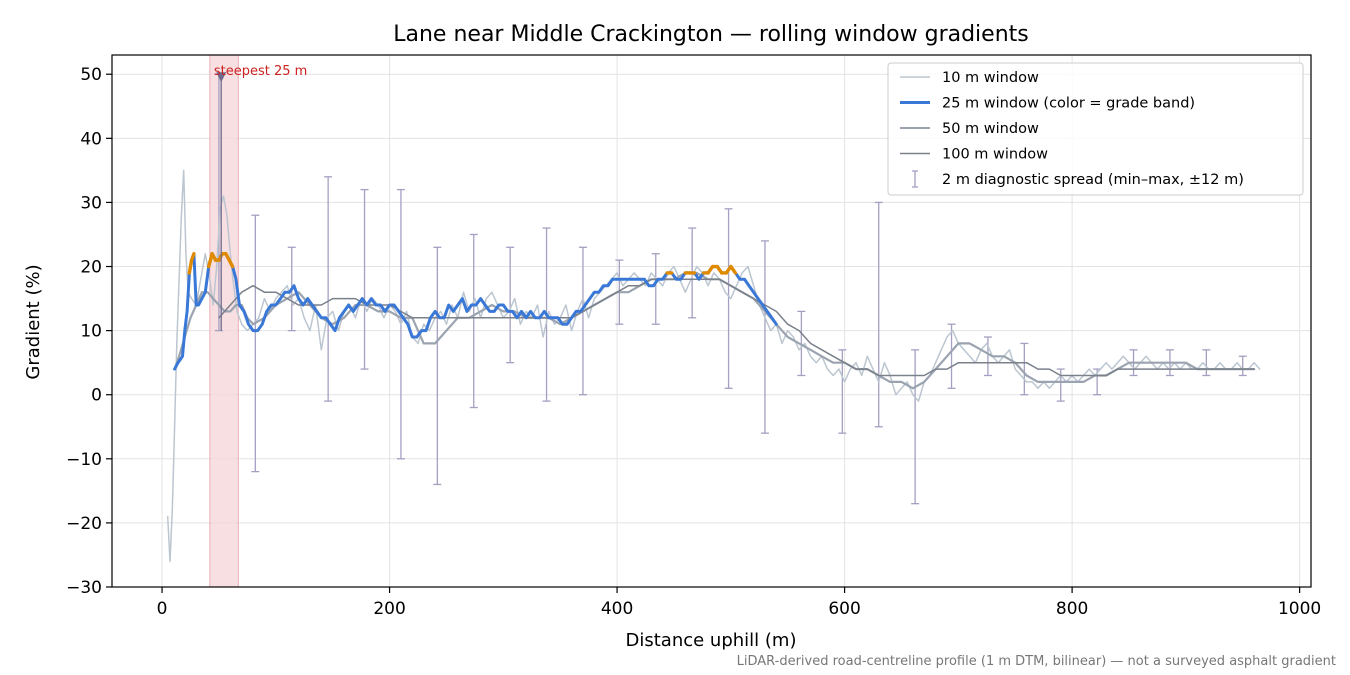 The height and width of the screenshot is (675, 1350). What do you see at coordinates (389, 609) in the screenshot?
I see `x-tick-label: 200` at bounding box center [389, 609].